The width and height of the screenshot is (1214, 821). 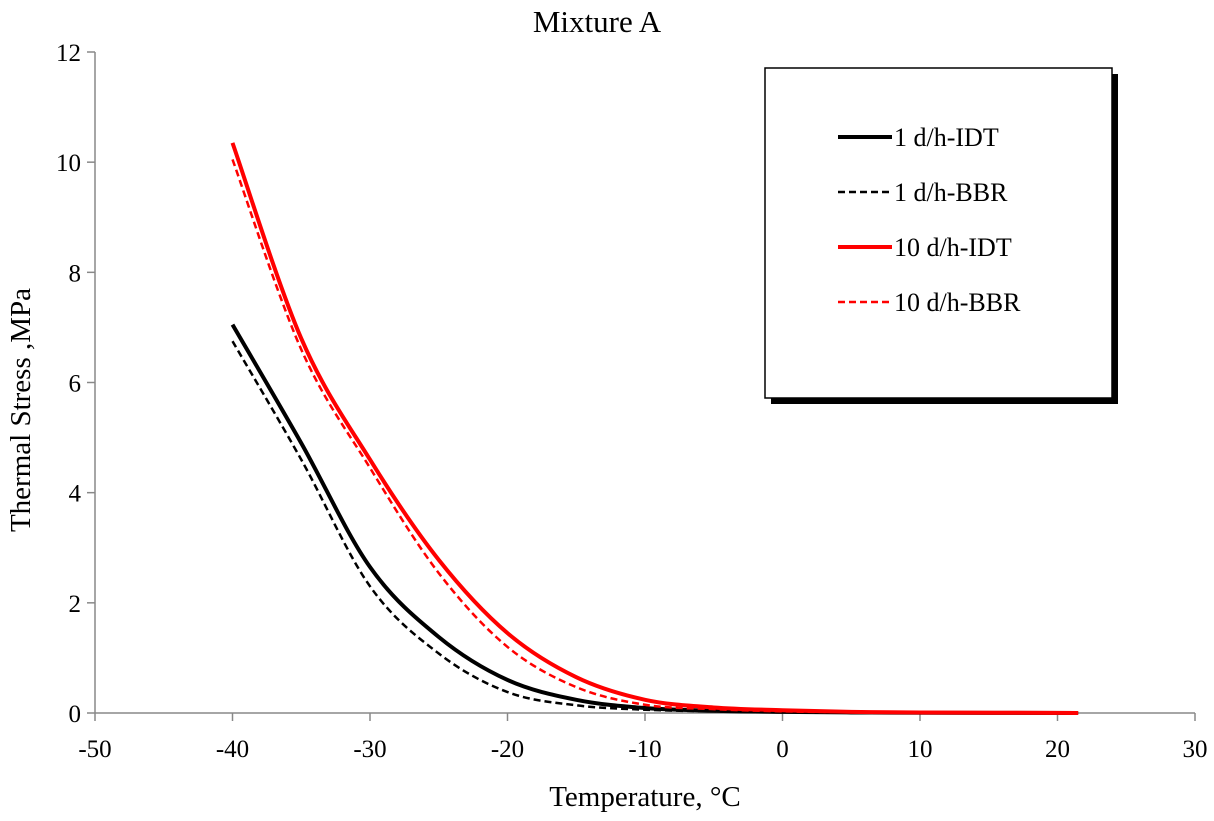 I want to click on legend: 1 d/h-IDT 1 d/h-BBR 10 d/h-IDT 10 d/h-BBR, so click(x=941, y=235).